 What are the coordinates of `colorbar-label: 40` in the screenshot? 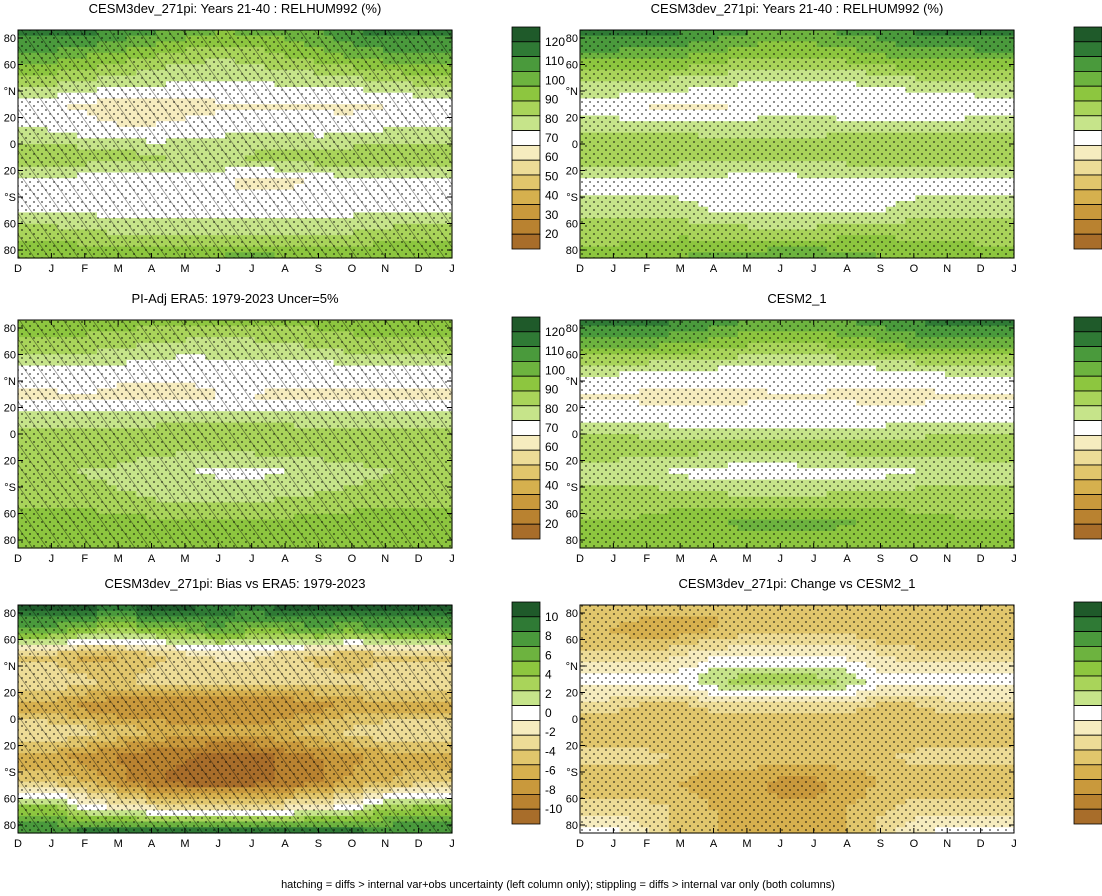 It's located at (552, 196).